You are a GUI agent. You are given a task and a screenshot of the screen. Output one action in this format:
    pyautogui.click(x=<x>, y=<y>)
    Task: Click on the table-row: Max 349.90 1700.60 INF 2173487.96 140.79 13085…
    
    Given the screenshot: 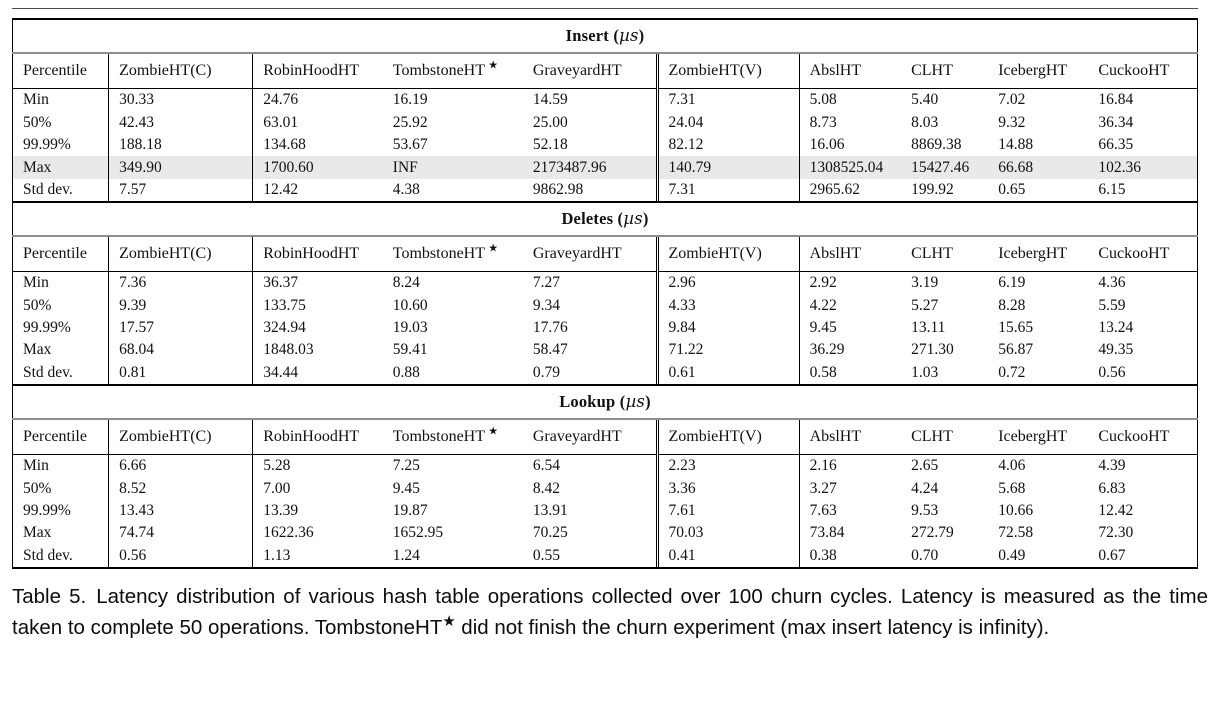 What is the action you would take?
    pyautogui.click(x=605, y=167)
    